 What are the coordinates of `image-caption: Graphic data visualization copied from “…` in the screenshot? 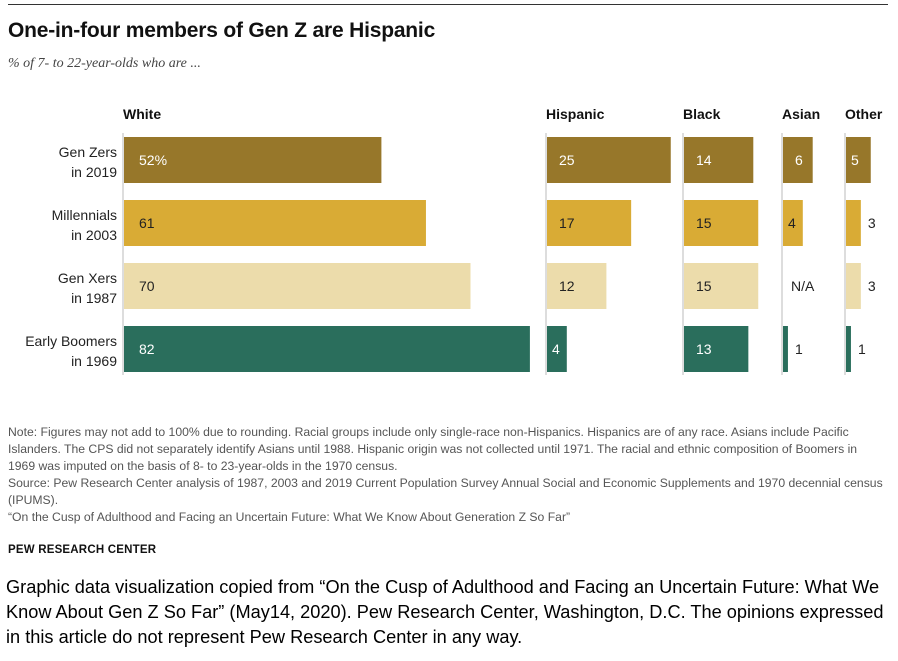 It's located at (445, 612).